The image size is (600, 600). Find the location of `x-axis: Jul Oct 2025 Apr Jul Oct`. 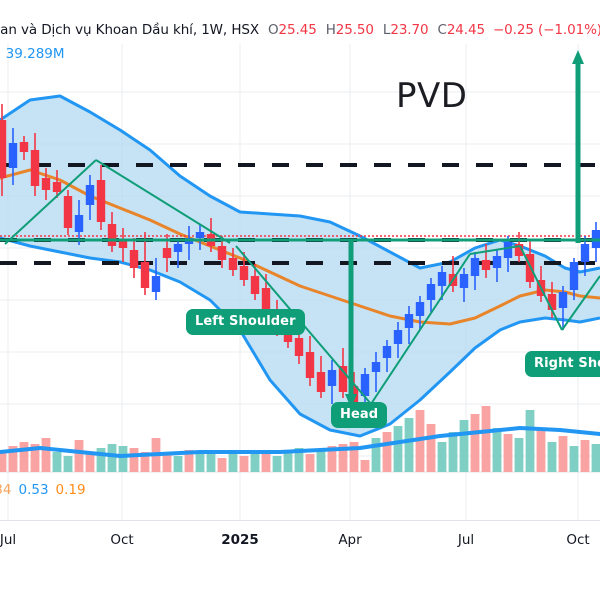

x-axis: Jul Oct 2025 Apr Jul Oct is located at coordinates (300, 540).